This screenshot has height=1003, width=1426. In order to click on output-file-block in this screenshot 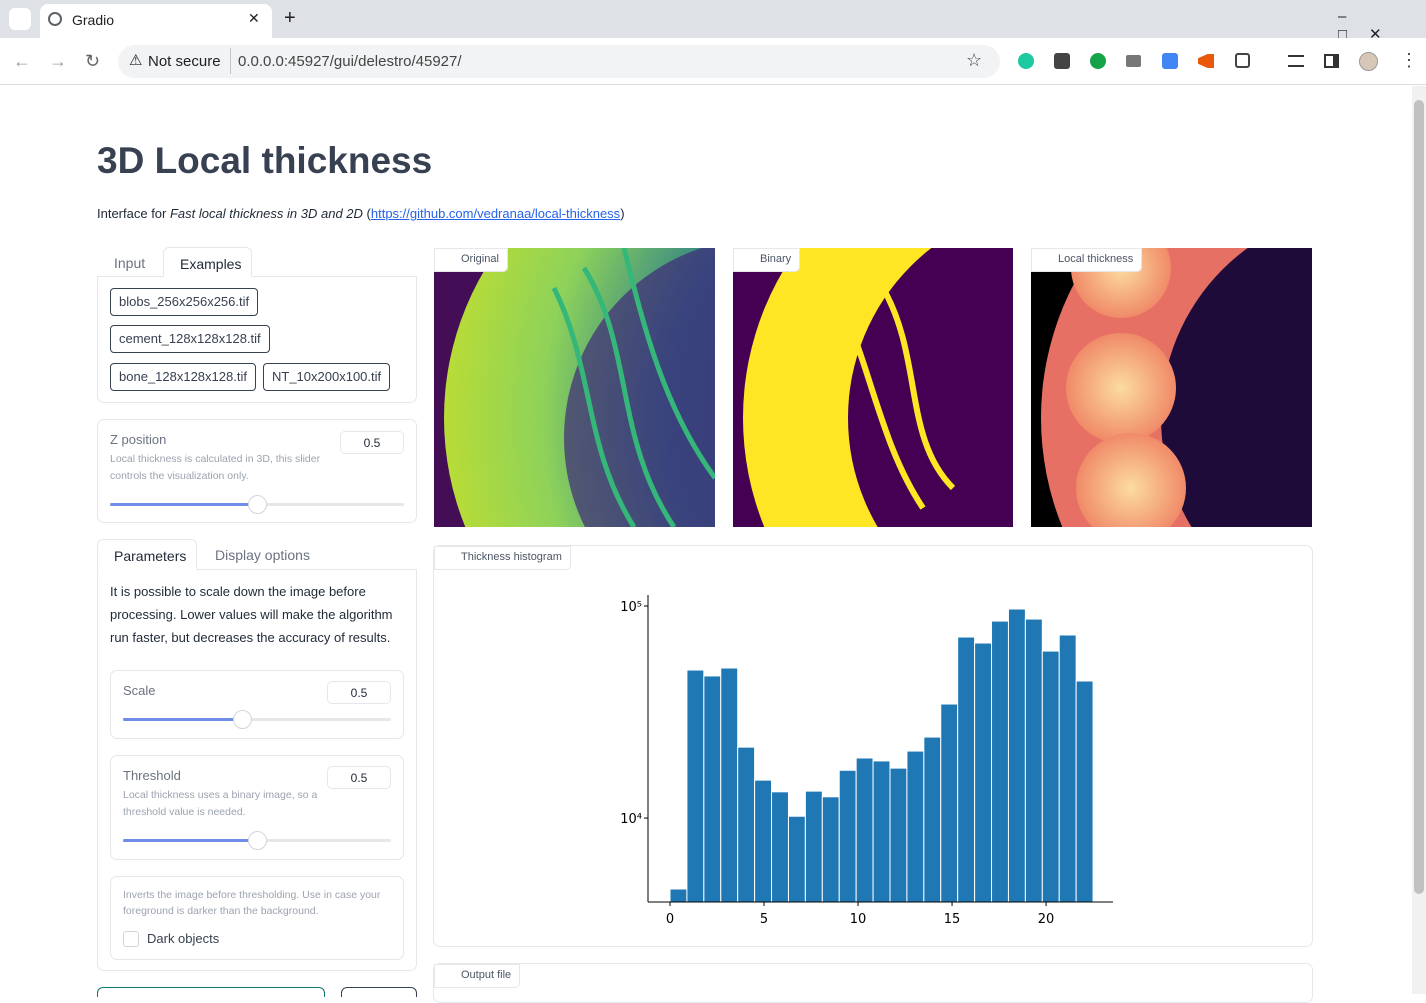, I will do `click(873, 983)`.